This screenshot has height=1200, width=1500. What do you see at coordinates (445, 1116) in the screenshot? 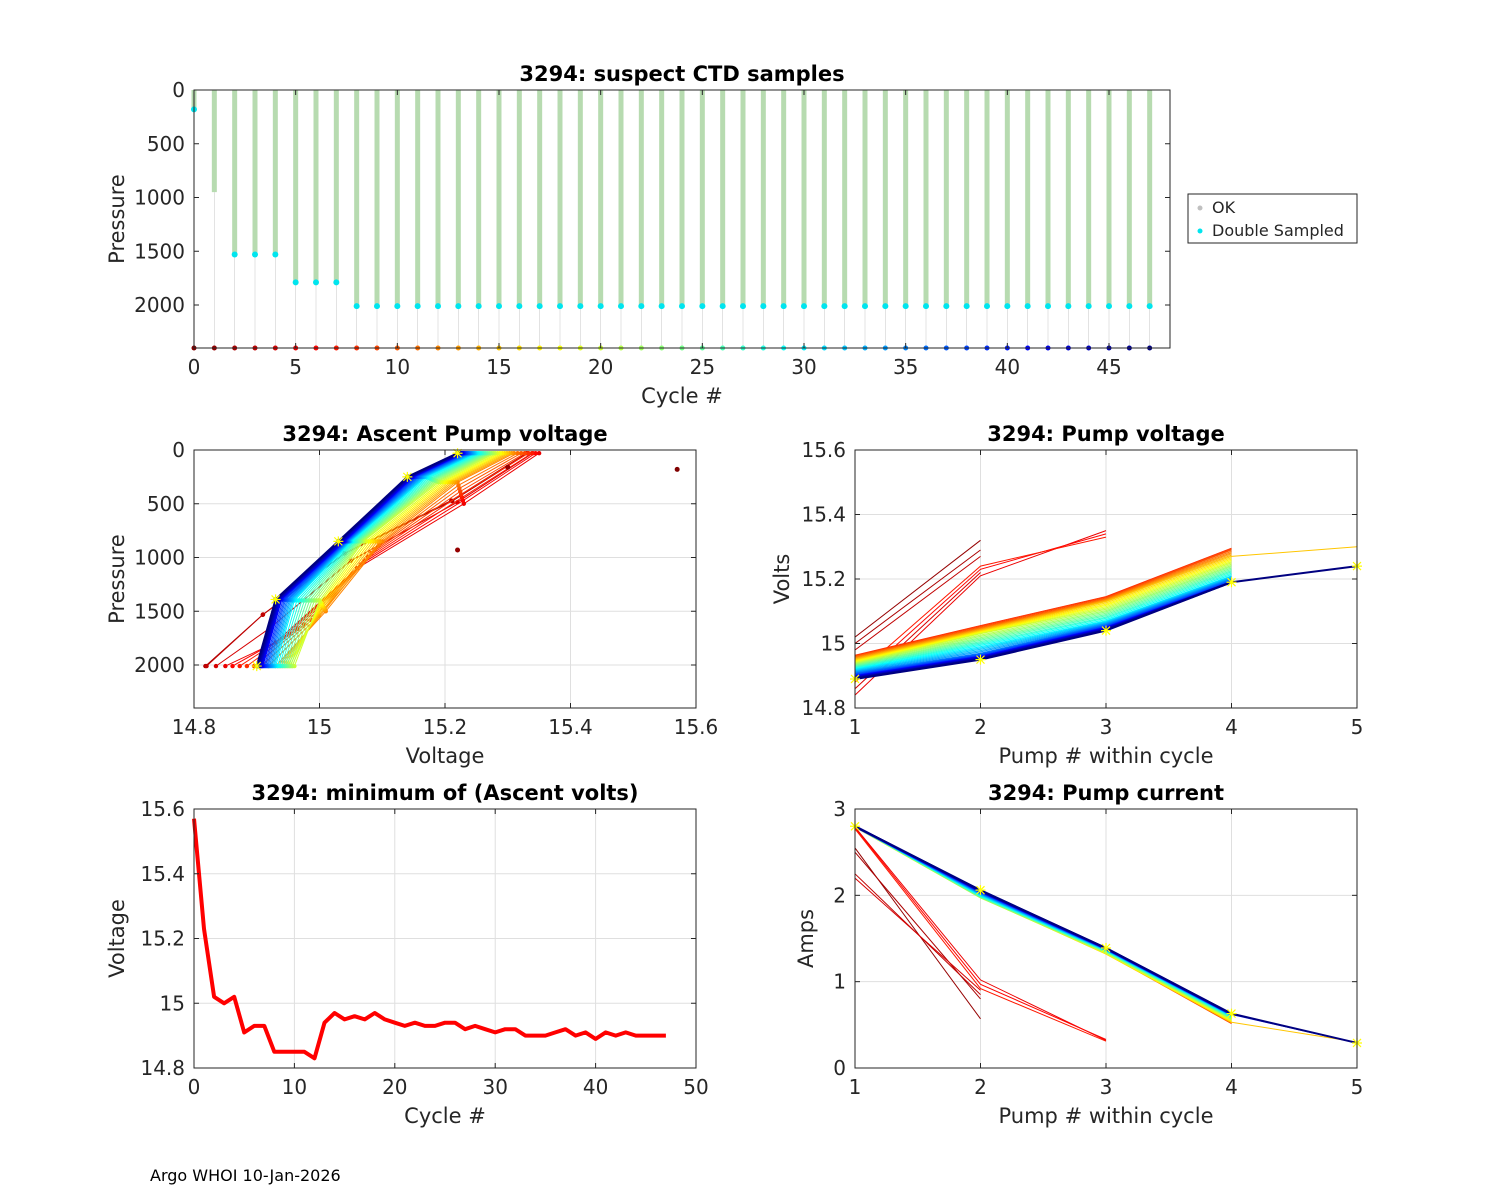
I see `x-axis-label: Cycle #` at bounding box center [445, 1116].